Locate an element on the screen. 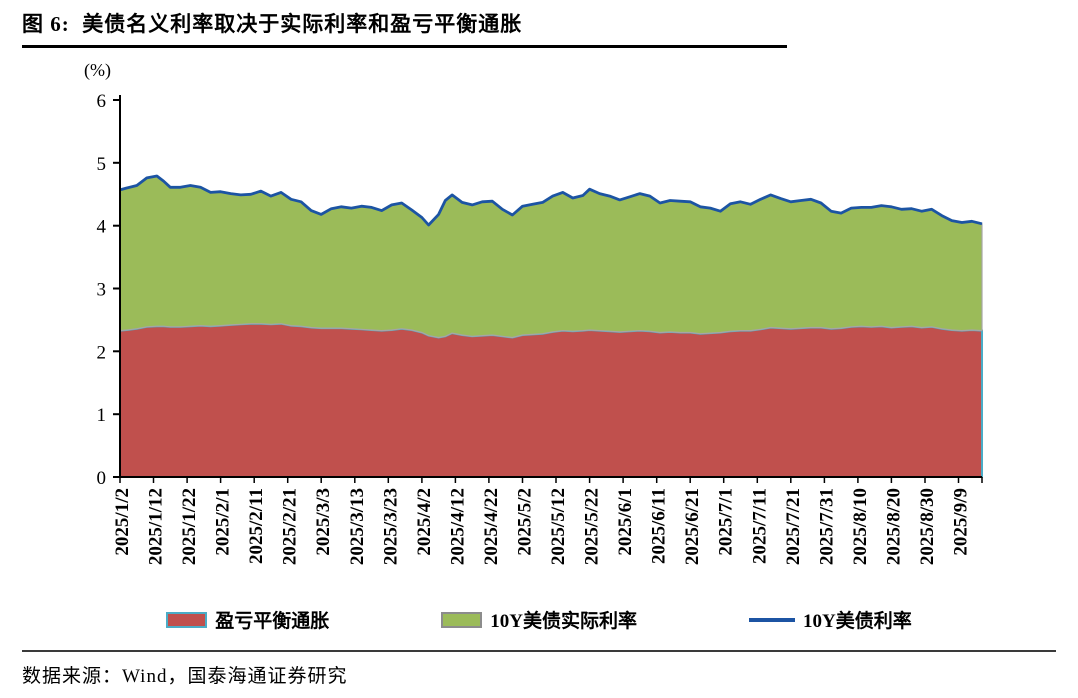  x-tick-label: 2025/4/12 is located at coordinates (457, 526).